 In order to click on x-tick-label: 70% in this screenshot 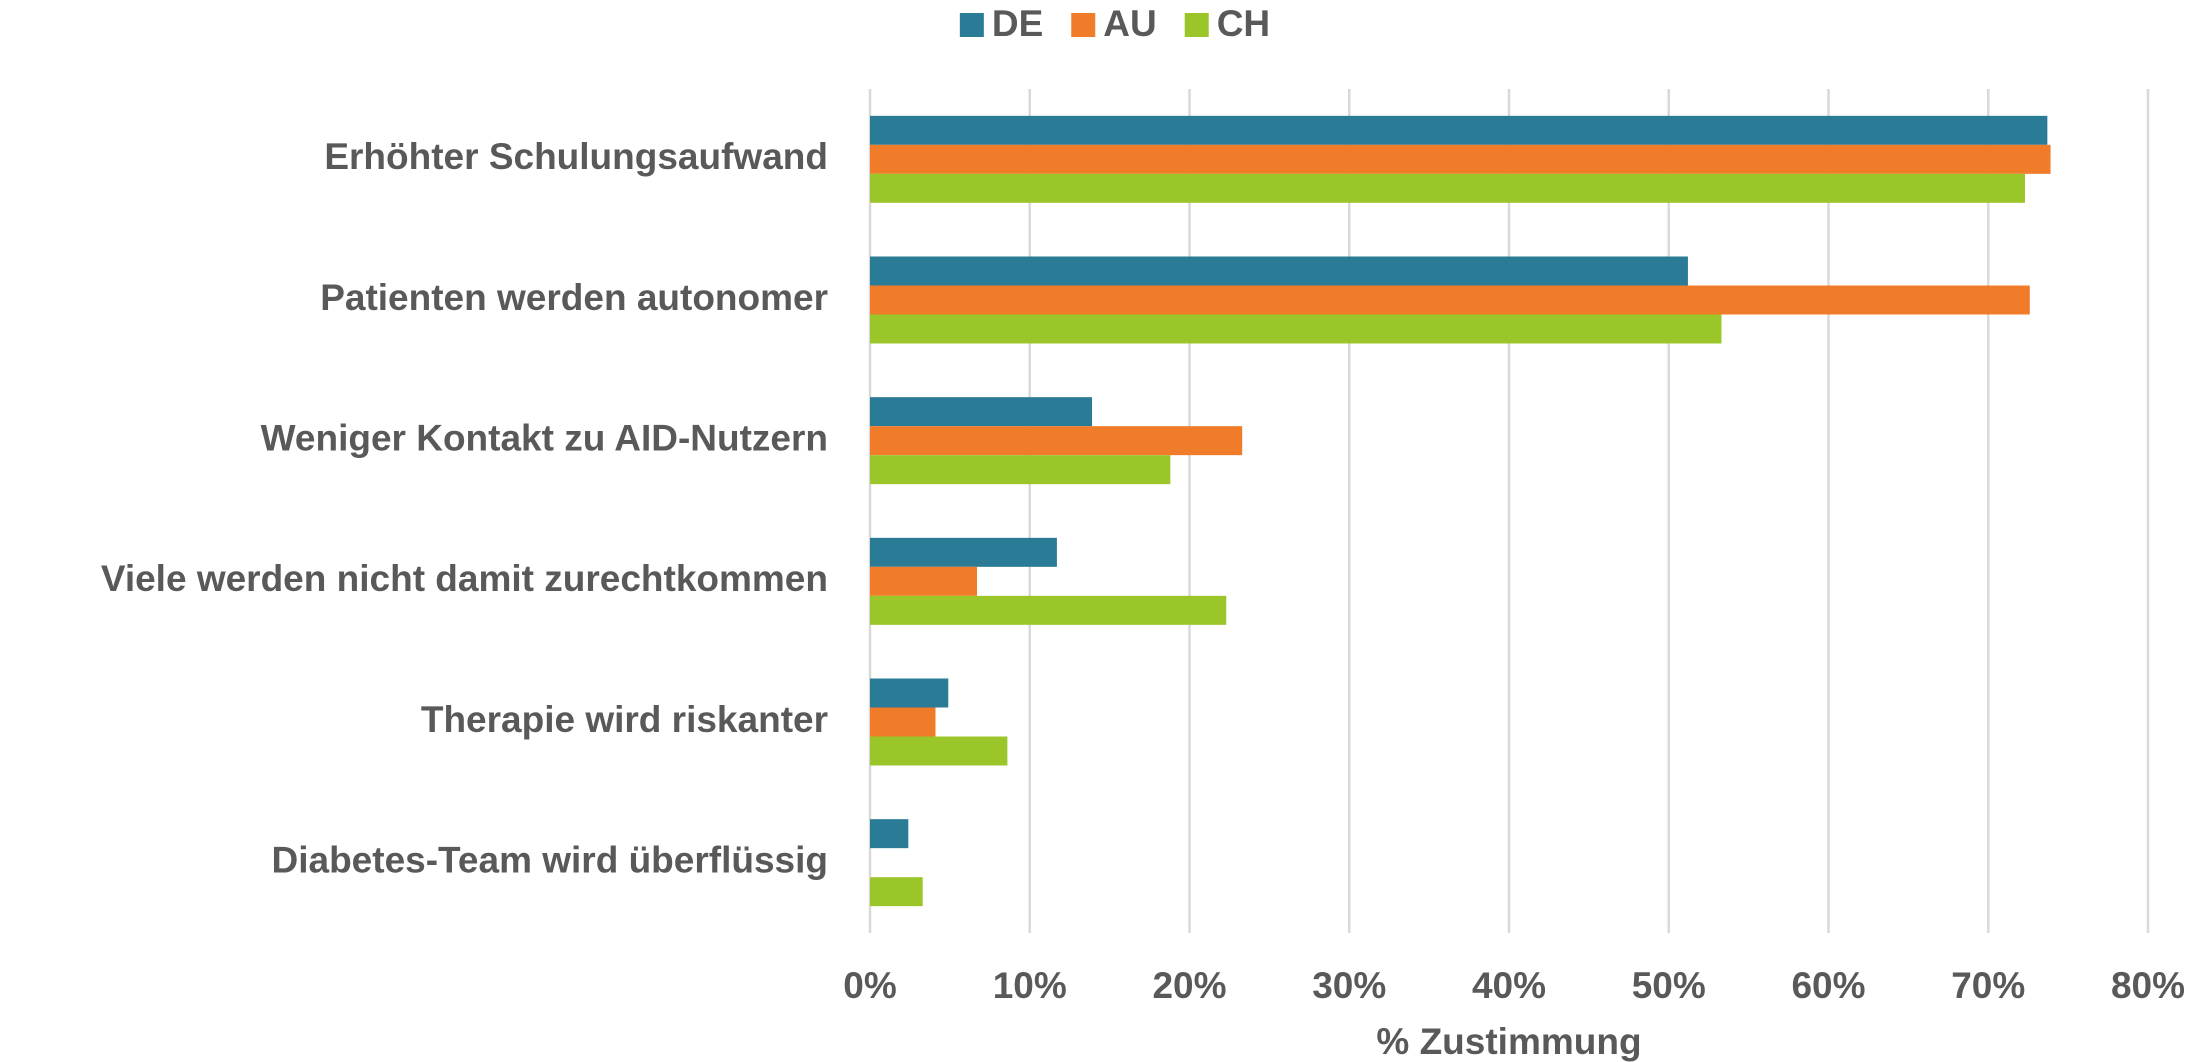, I will do `click(1988, 985)`.